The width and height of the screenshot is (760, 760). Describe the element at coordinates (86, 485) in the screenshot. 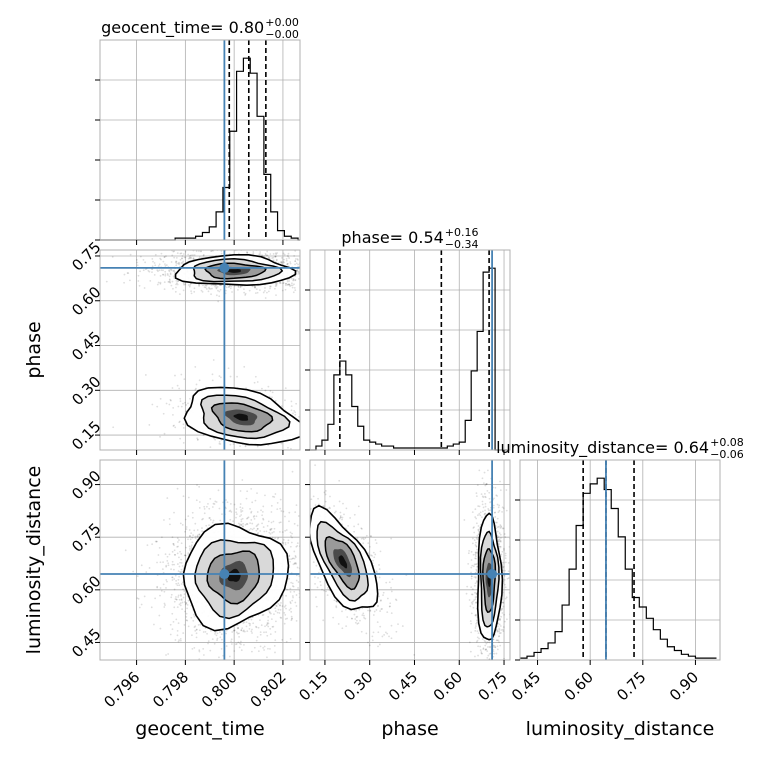

I see `y-tick-label-luminosity_distance: 0.90` at that location.